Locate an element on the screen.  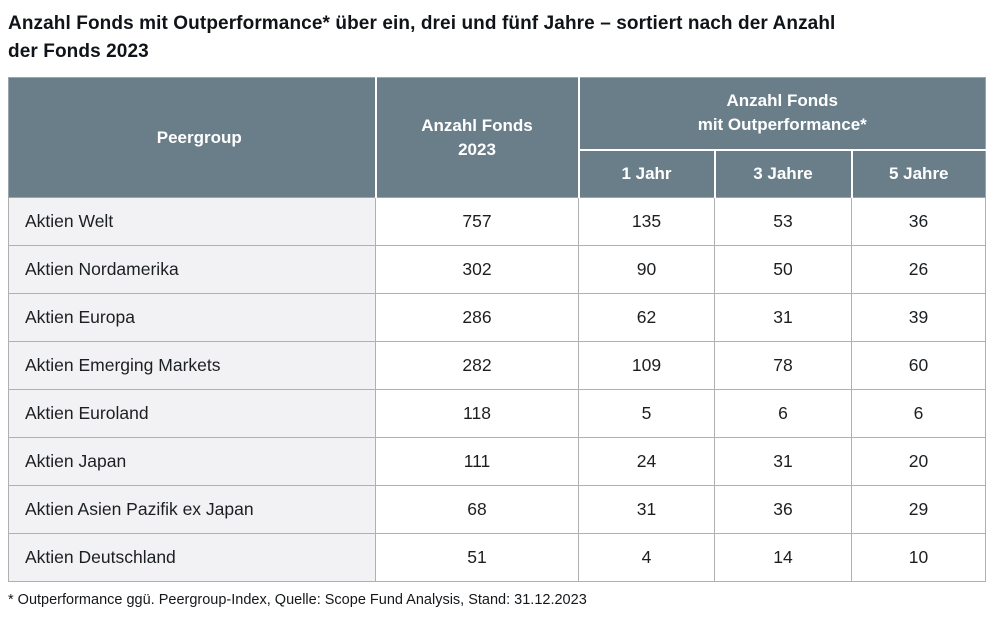
cell-anzahl-2023: 286 is located at coordinates (477, 317).